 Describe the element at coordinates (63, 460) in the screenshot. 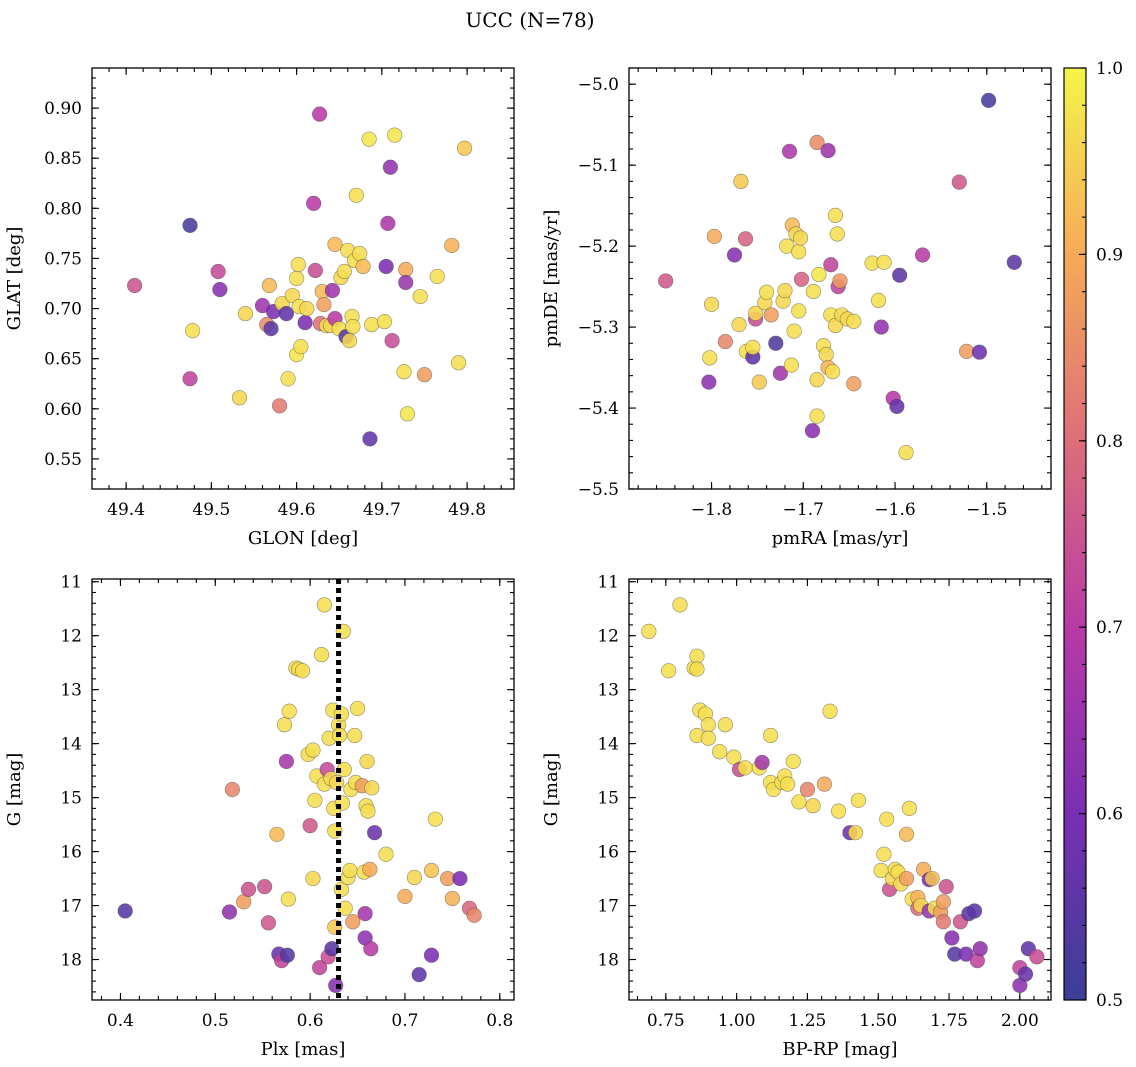

I see `y-tick-label: 0.55` at that location.